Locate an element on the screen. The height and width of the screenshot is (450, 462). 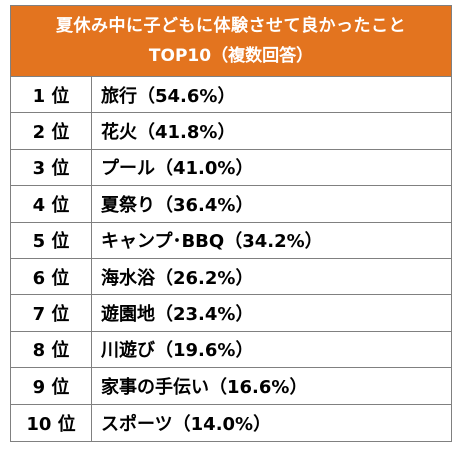
table-row: 7 位 遊園地（23.4%） is located at coordinates (231, 313).